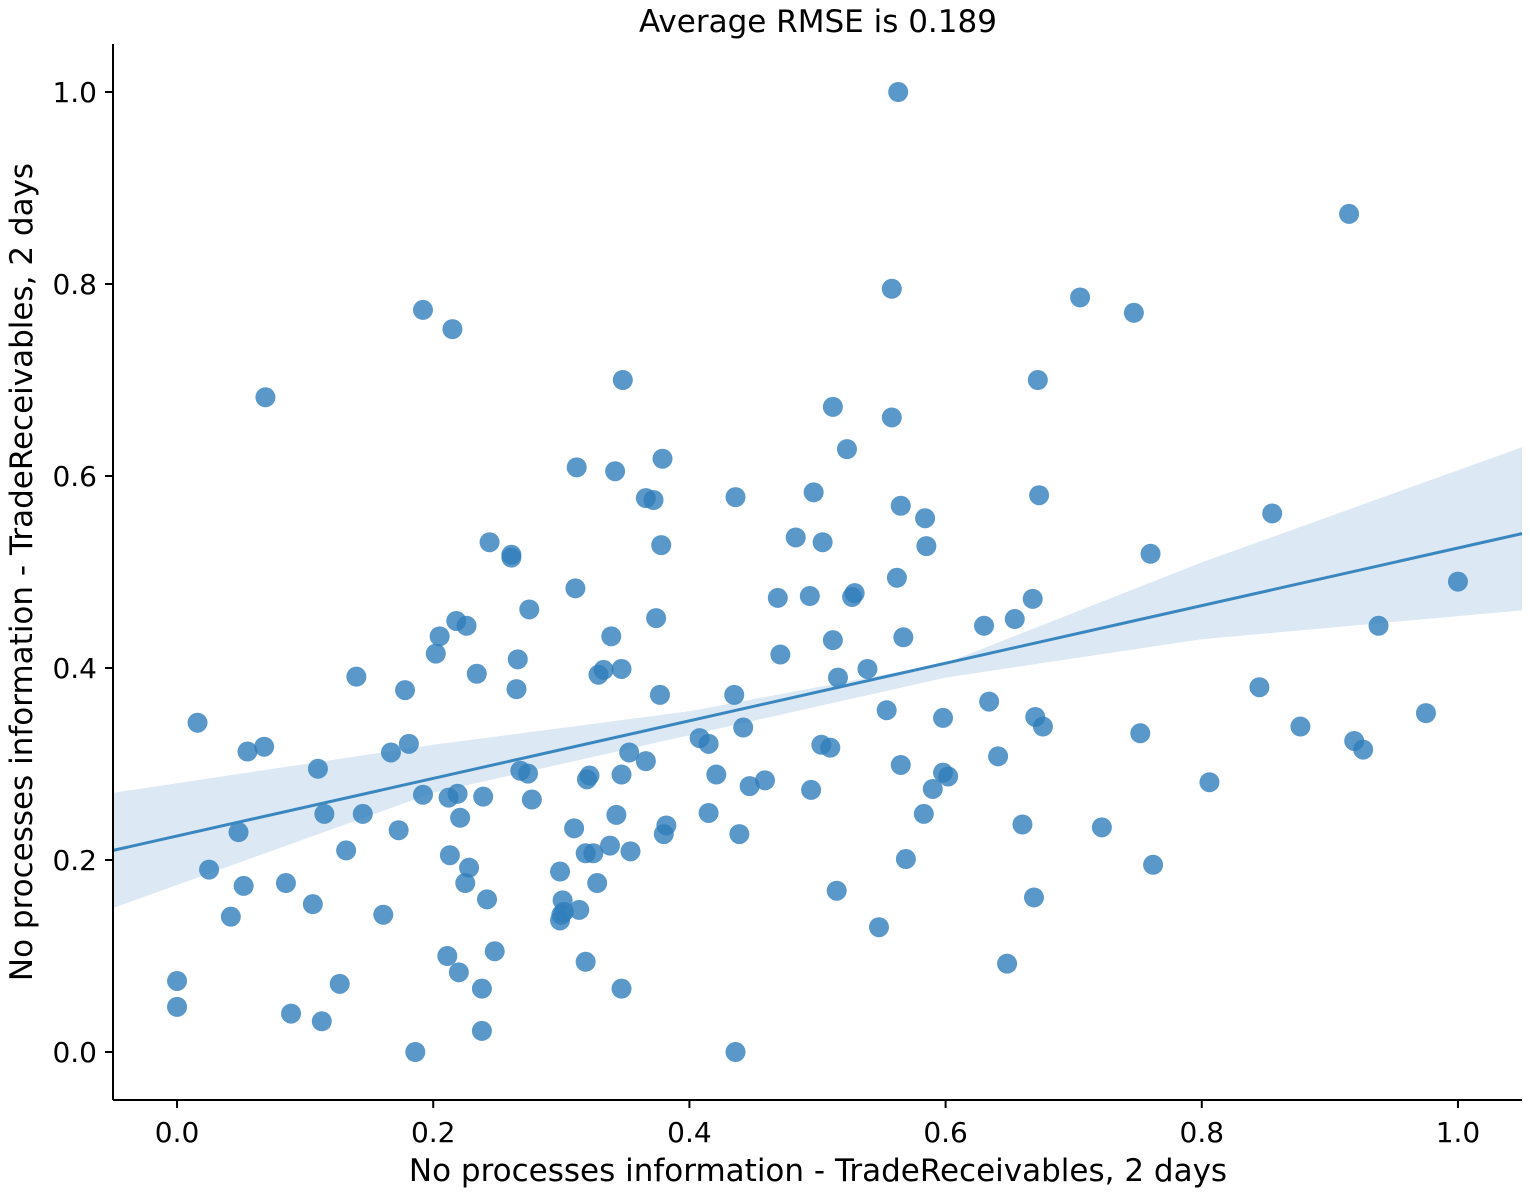  Describe the element at coordinates (74, 1052) in the screenshot. I see `y-tick-label: 0.0` at that location.